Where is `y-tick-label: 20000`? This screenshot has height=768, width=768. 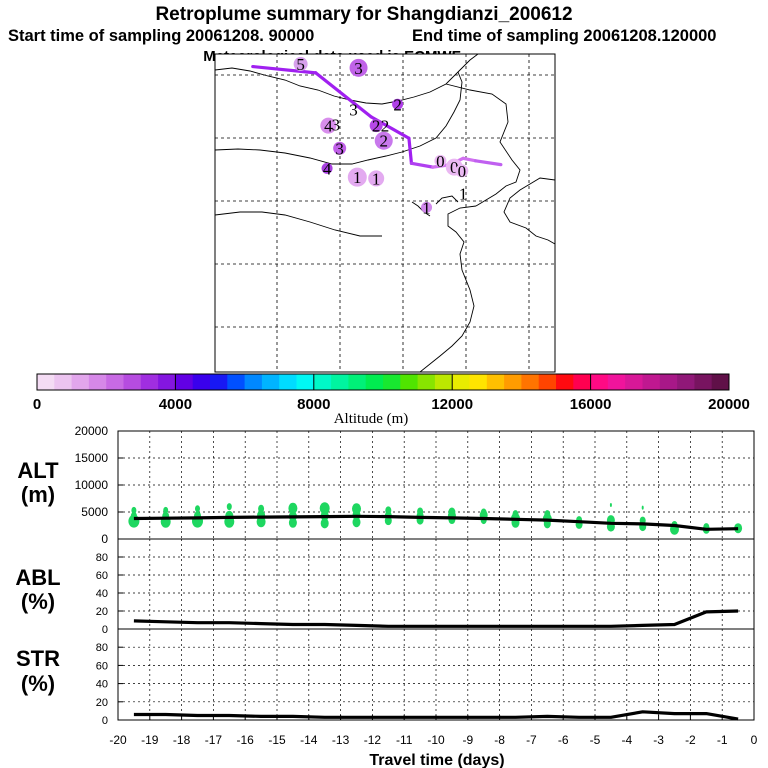 y-tick-label: 20000 is located at coordinates (92, 431).